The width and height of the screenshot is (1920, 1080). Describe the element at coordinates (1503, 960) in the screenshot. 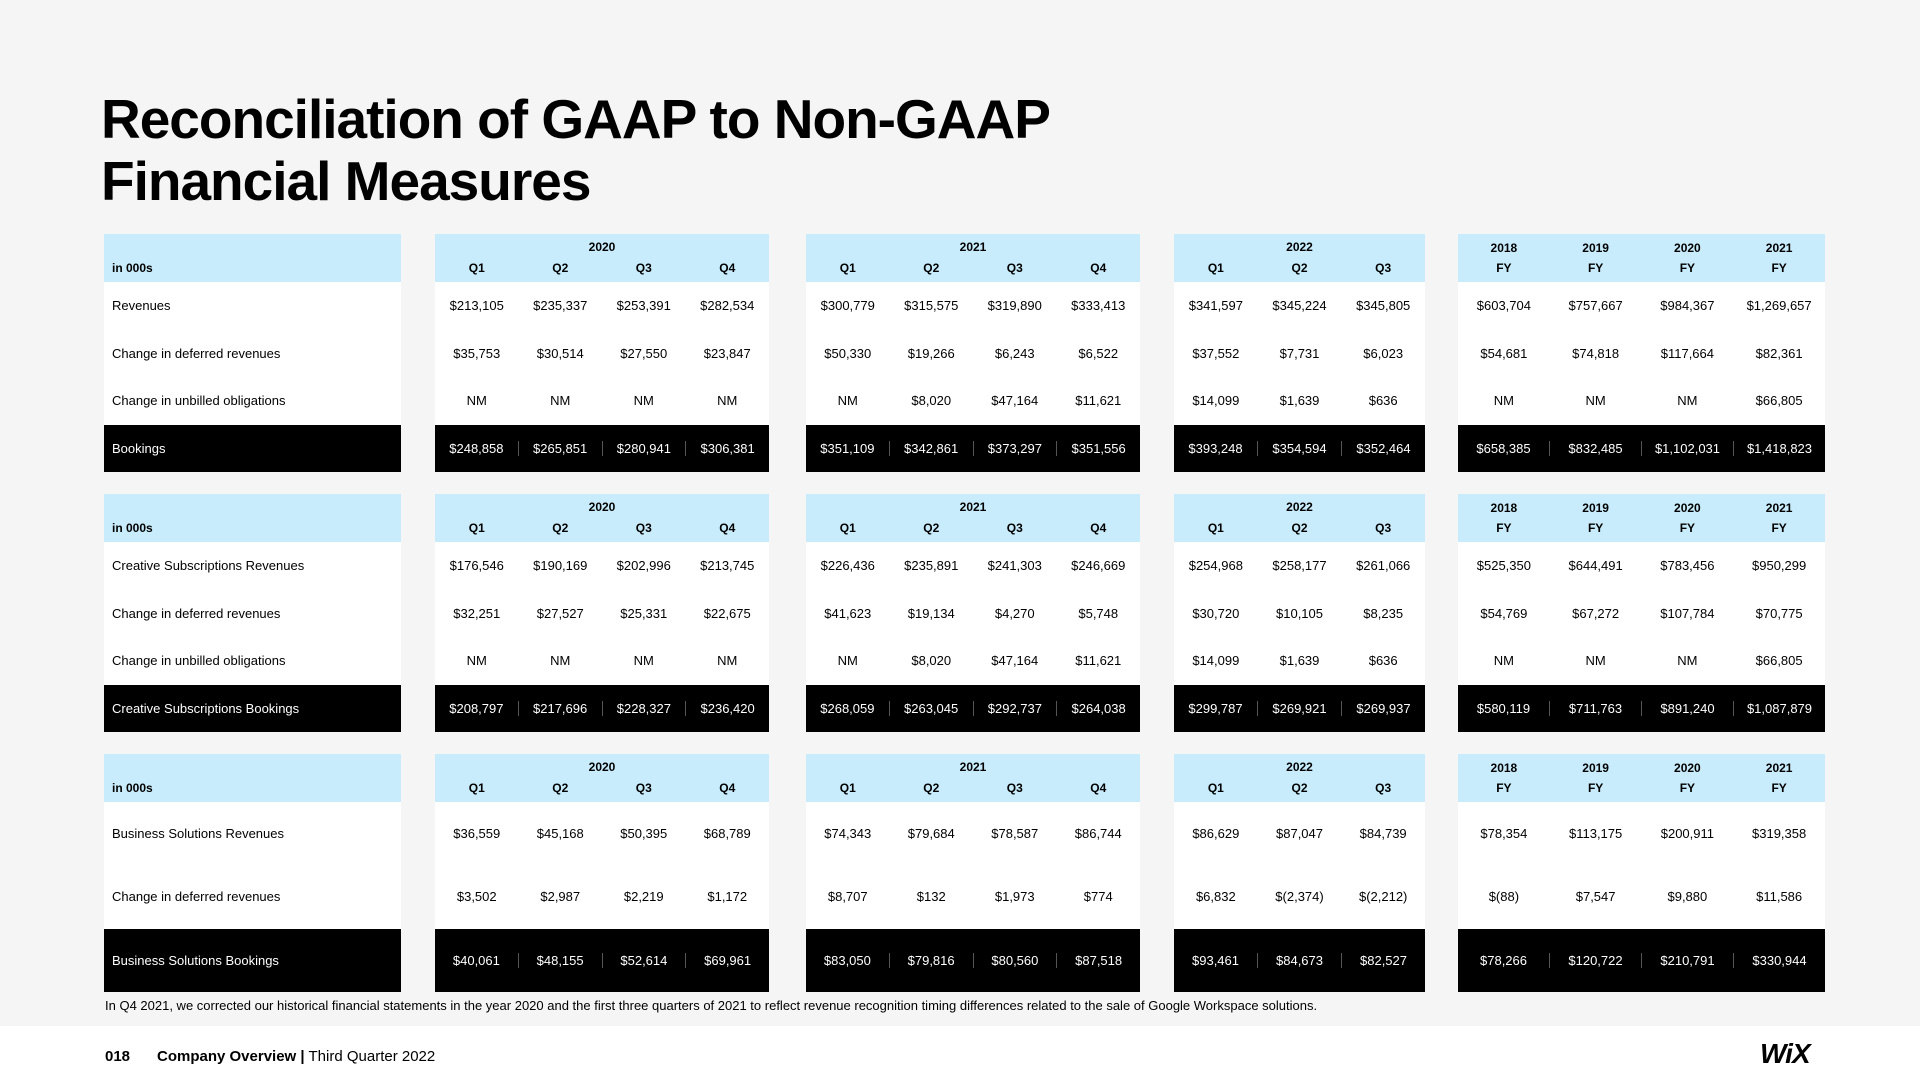

I see `table-cell: $78,266` at that location.